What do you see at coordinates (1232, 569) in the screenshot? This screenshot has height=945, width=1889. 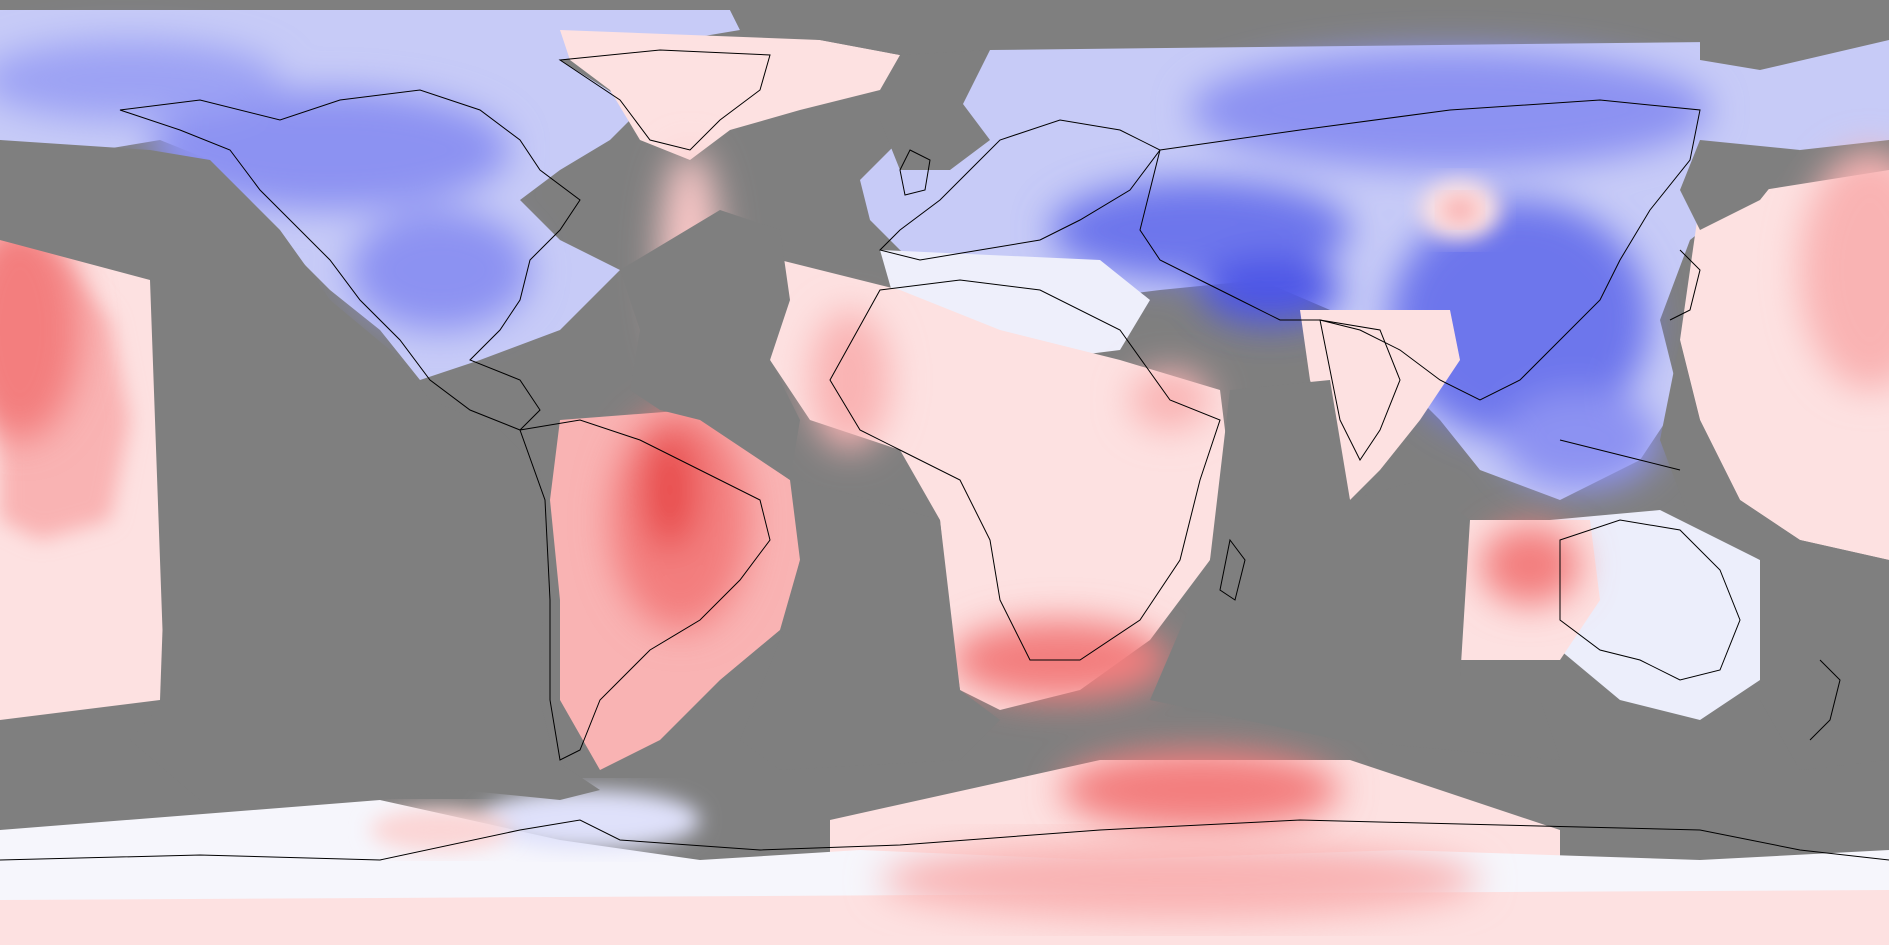 I see `coast-madagascar` at bounding box center [1232, 569].